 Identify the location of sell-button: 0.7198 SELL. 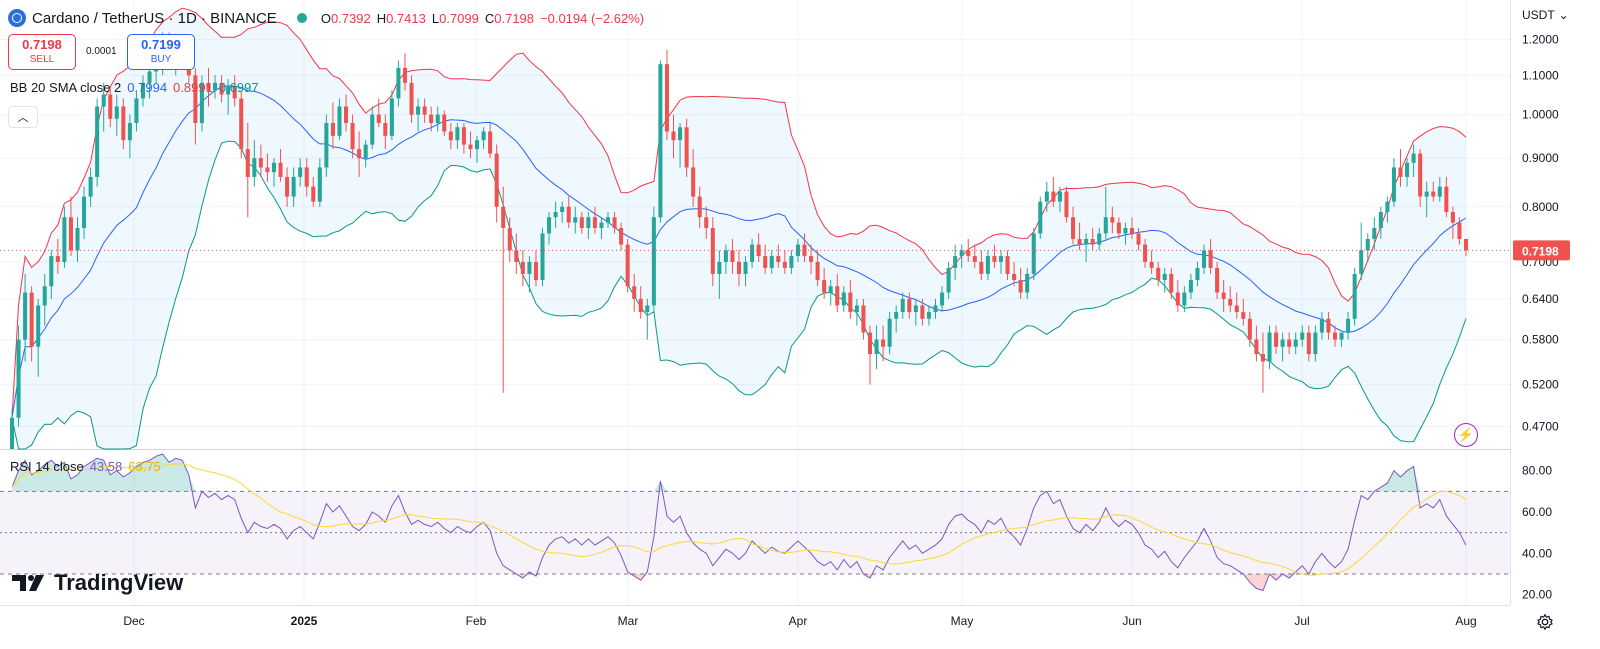
(42, 52).